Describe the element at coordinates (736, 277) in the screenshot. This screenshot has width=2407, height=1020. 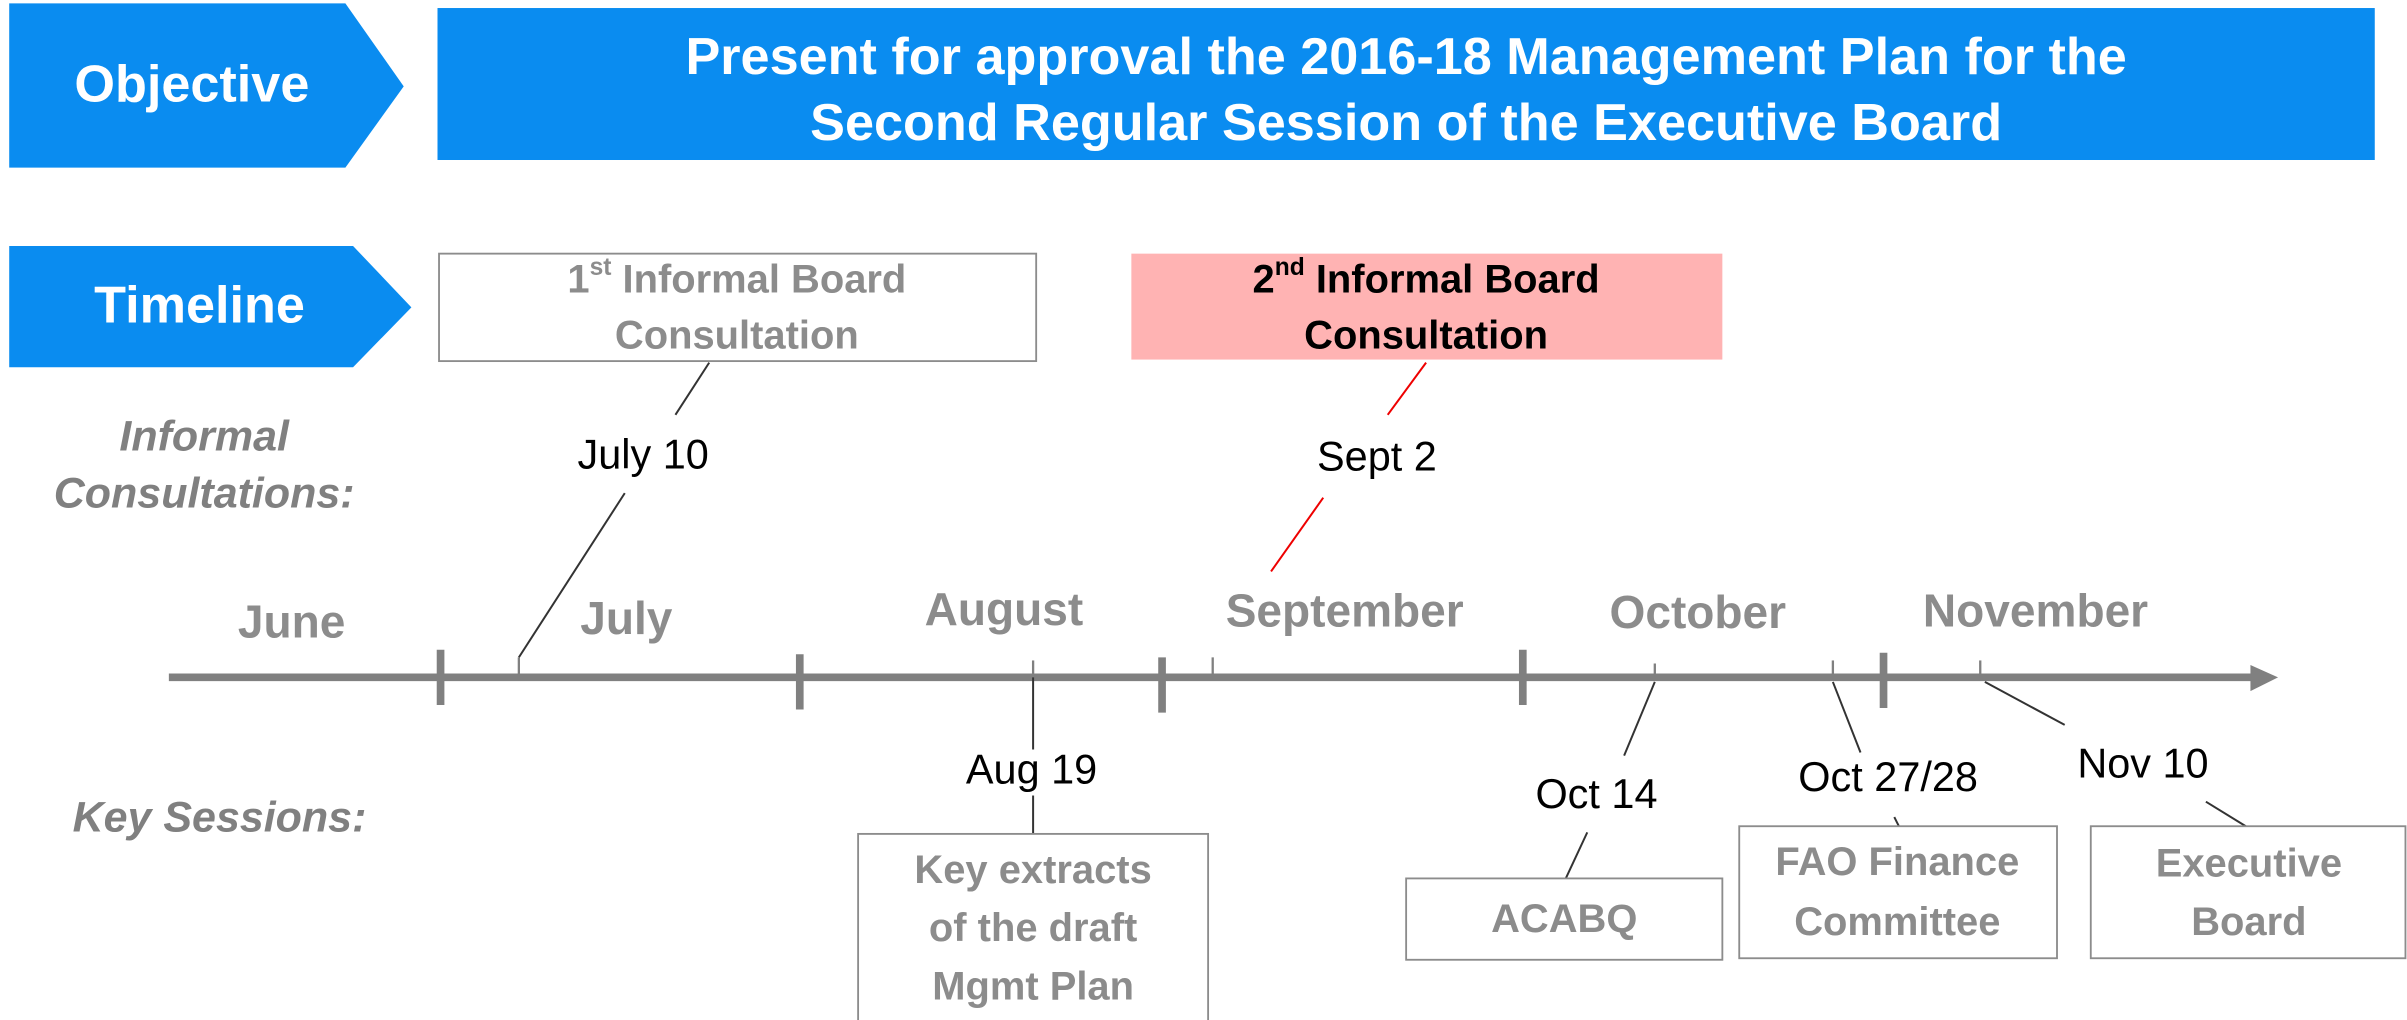
I see `consultation-title: 1st Informal Board` at that location.